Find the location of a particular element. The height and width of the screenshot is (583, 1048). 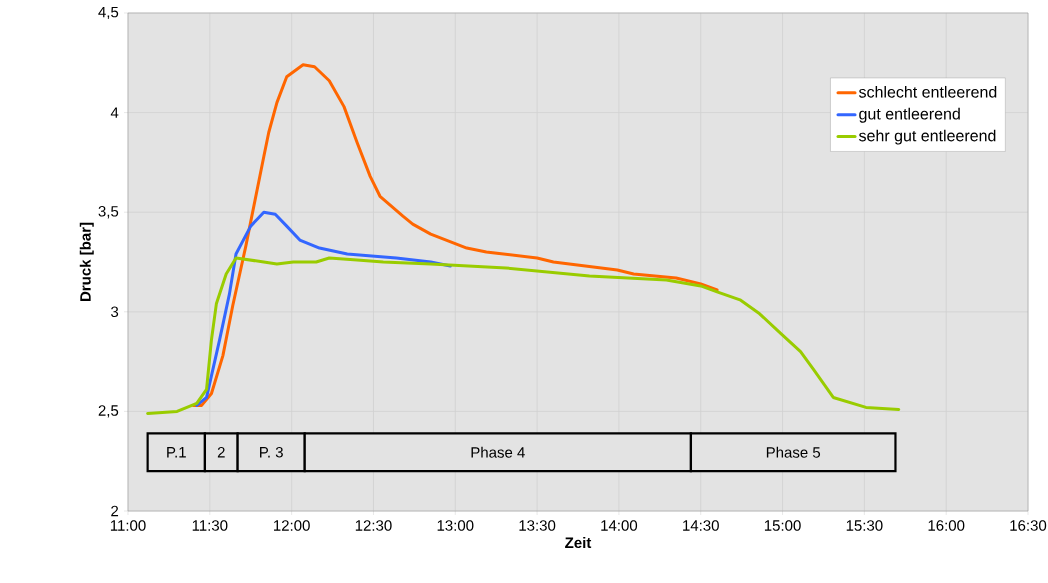

x-tick-label: 12:30 is located at coordinates (373, 525).